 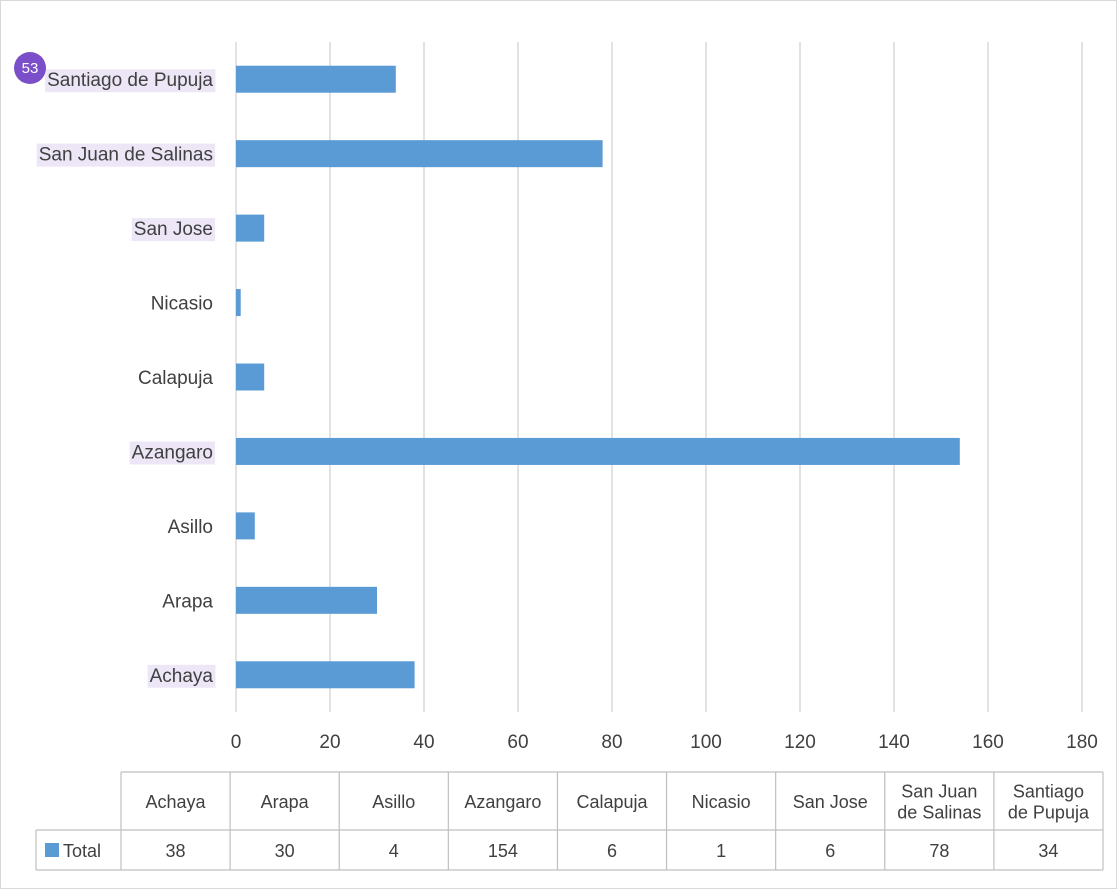 What do you see at coordinates (1049, 813) in the screenshot?
I see `table-header: de Pupuja` at bounding box center [1049, 813].